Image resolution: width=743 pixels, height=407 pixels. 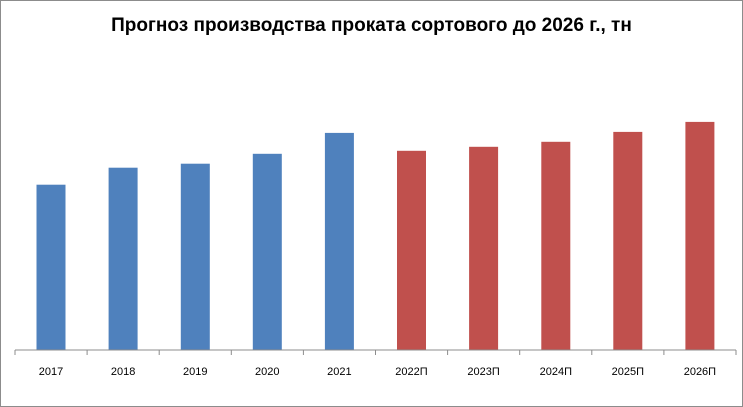 I want to click on x-tick-label: 2026П, so click(x=700, y=372).